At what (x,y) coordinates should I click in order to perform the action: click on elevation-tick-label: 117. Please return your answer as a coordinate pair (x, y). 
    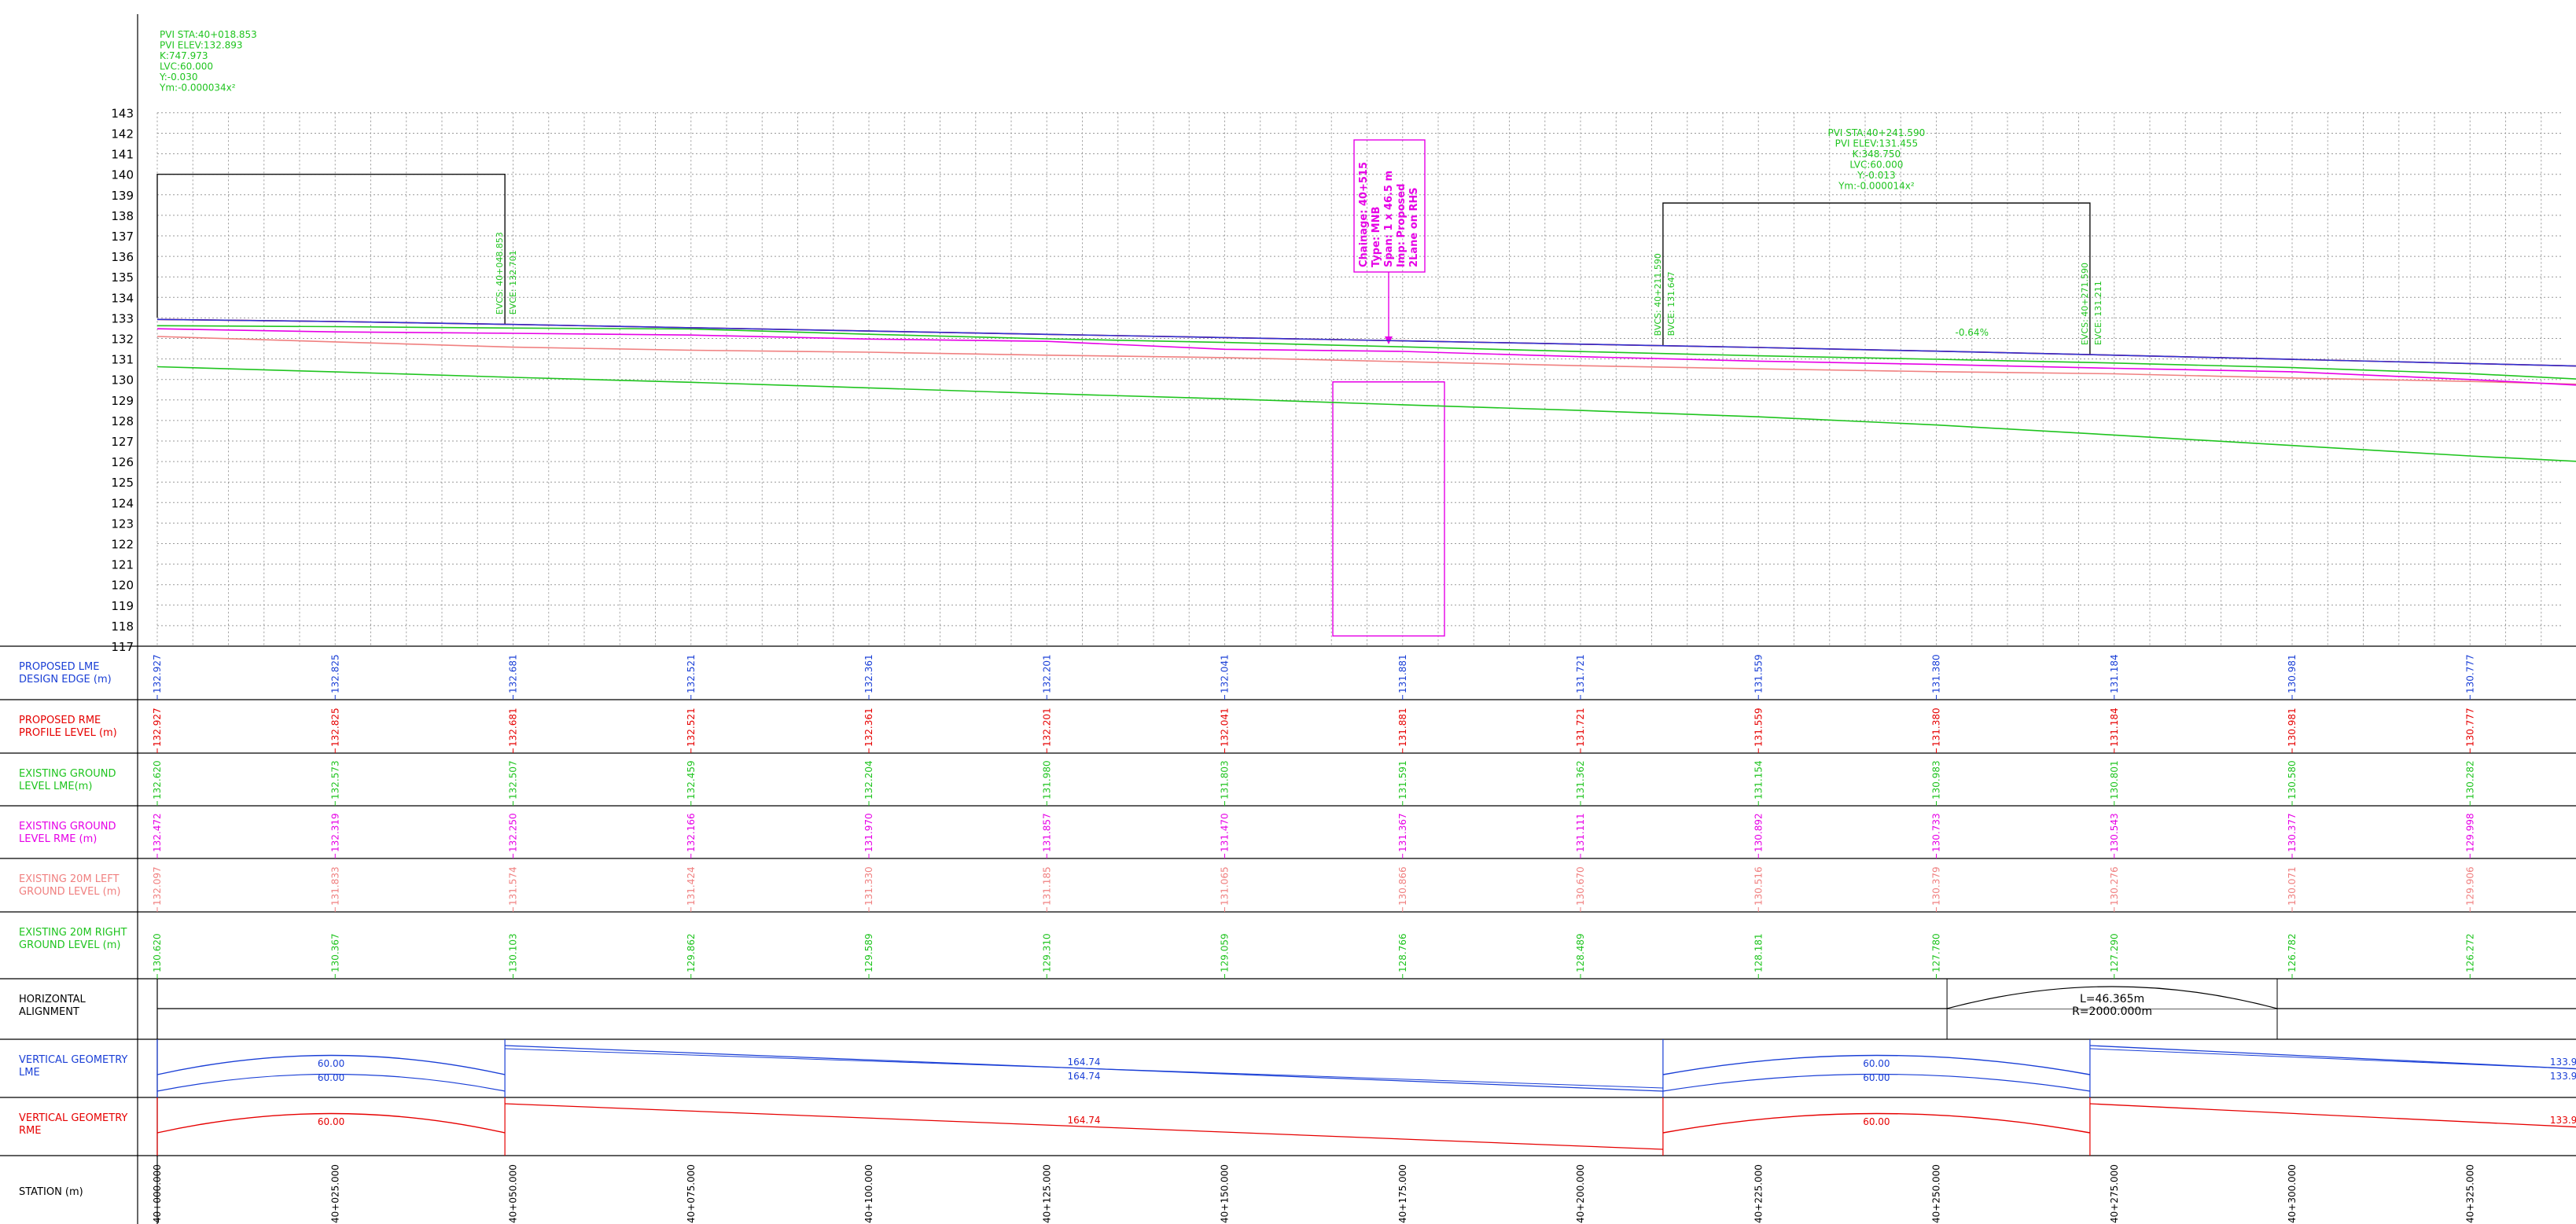
    Looking at the image, I should click on (122, 647).